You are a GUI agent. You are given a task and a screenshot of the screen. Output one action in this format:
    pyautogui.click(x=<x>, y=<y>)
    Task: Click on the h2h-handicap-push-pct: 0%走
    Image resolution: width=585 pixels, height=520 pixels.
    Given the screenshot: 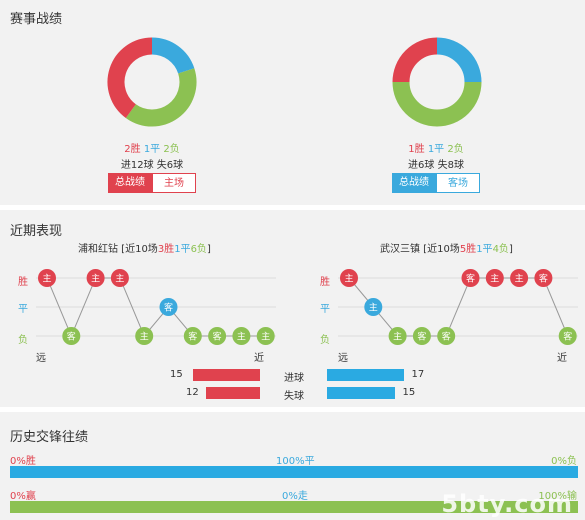 What is the action you would take?
    pyautogui.click(x=295, y=496)
    